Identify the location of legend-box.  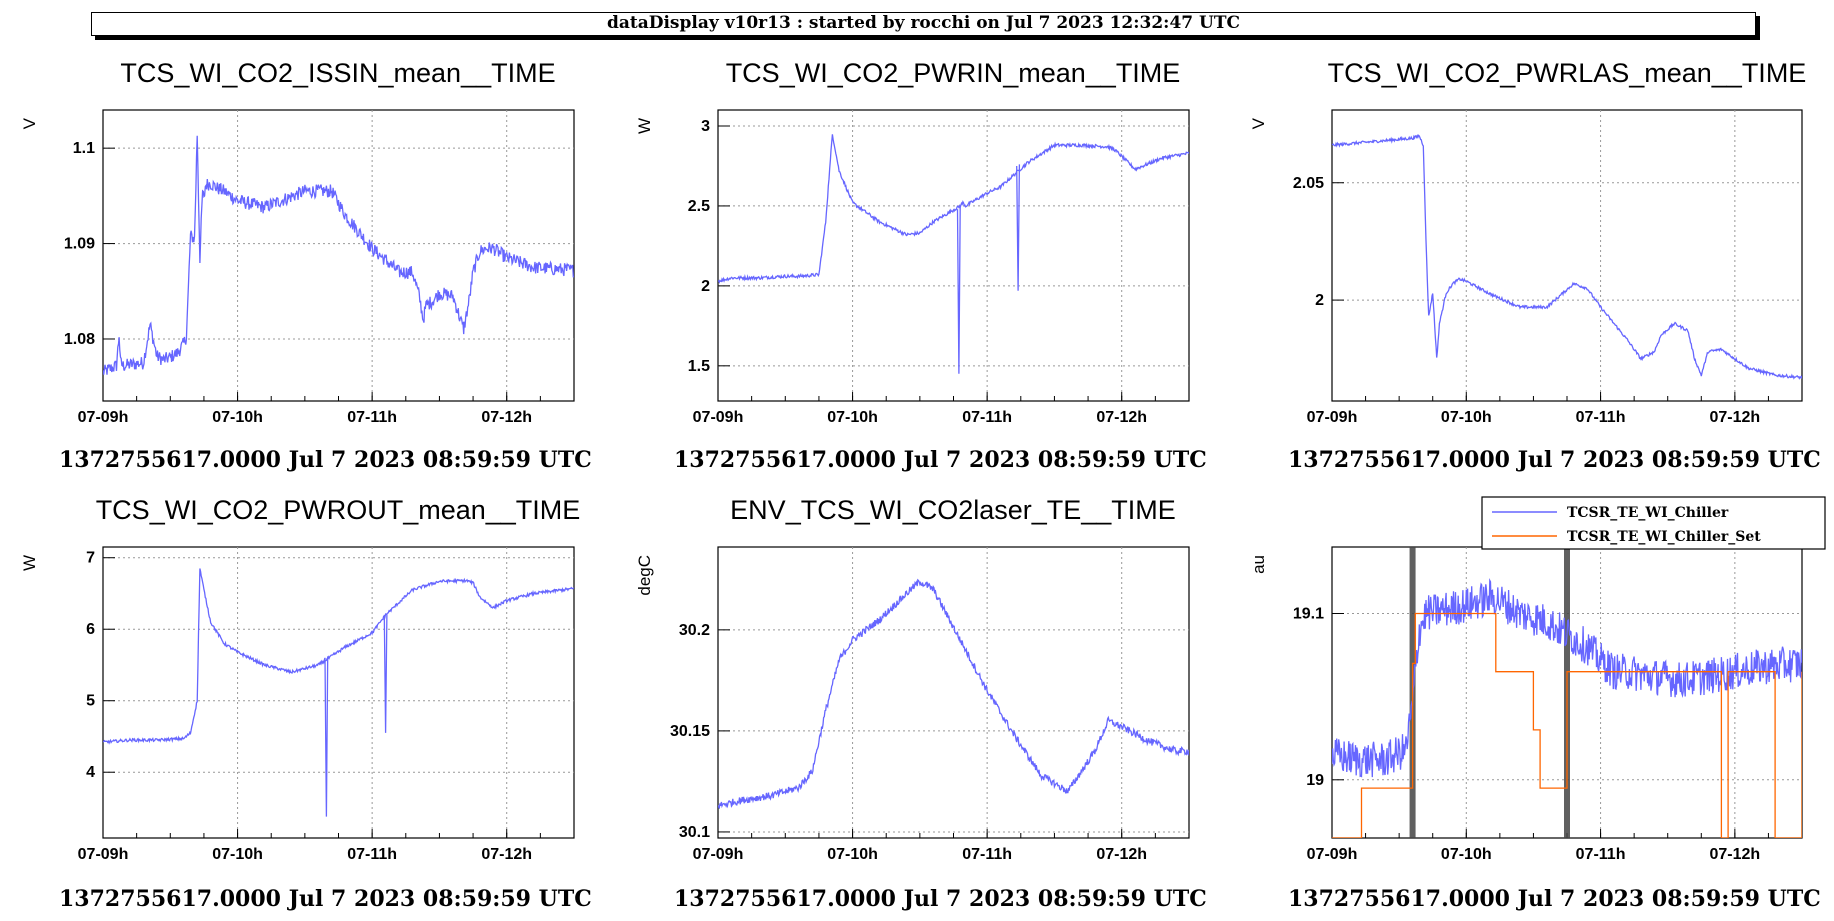
(1653, 523).